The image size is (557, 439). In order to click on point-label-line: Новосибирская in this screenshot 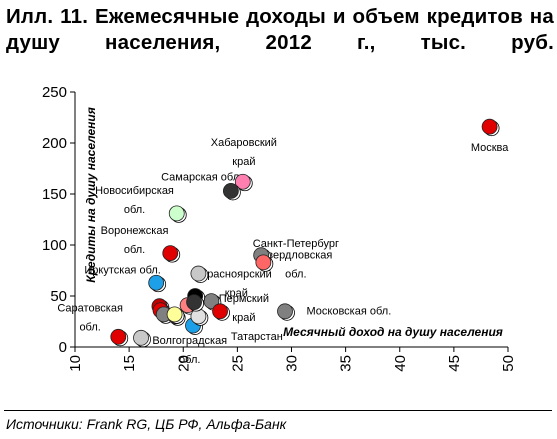, I will do `click(134, 191)`.